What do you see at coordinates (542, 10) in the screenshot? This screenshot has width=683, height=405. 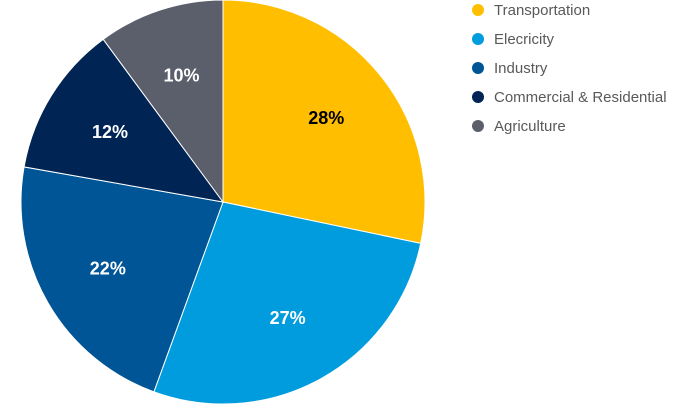 I see `legend-label: Transportation` at bounding box center [542, 10].